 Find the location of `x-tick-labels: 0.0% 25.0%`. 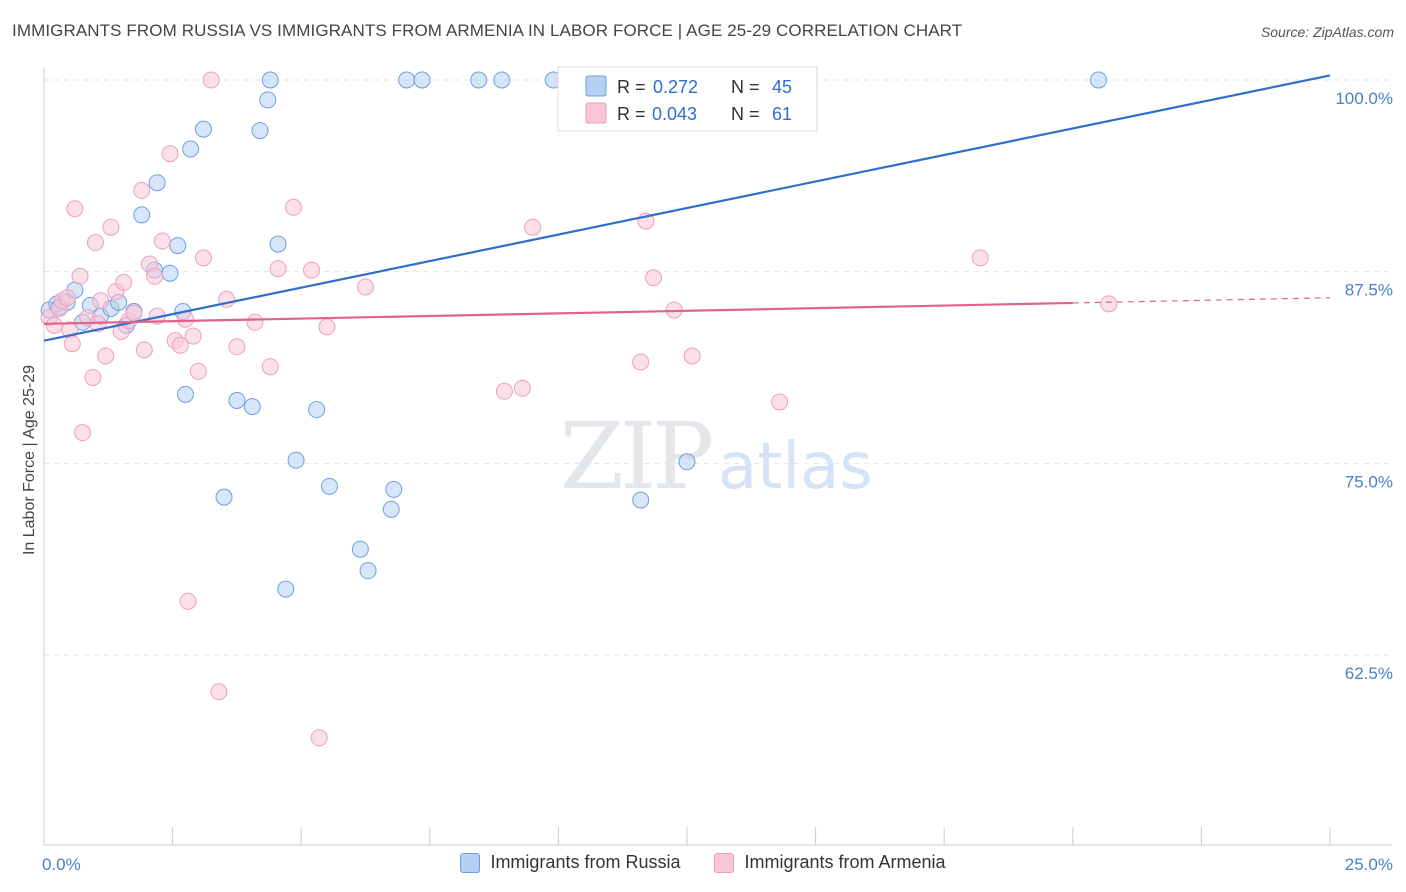

x-tick-labels: 0.0% 25.0% is located at coordinates (717, 864).